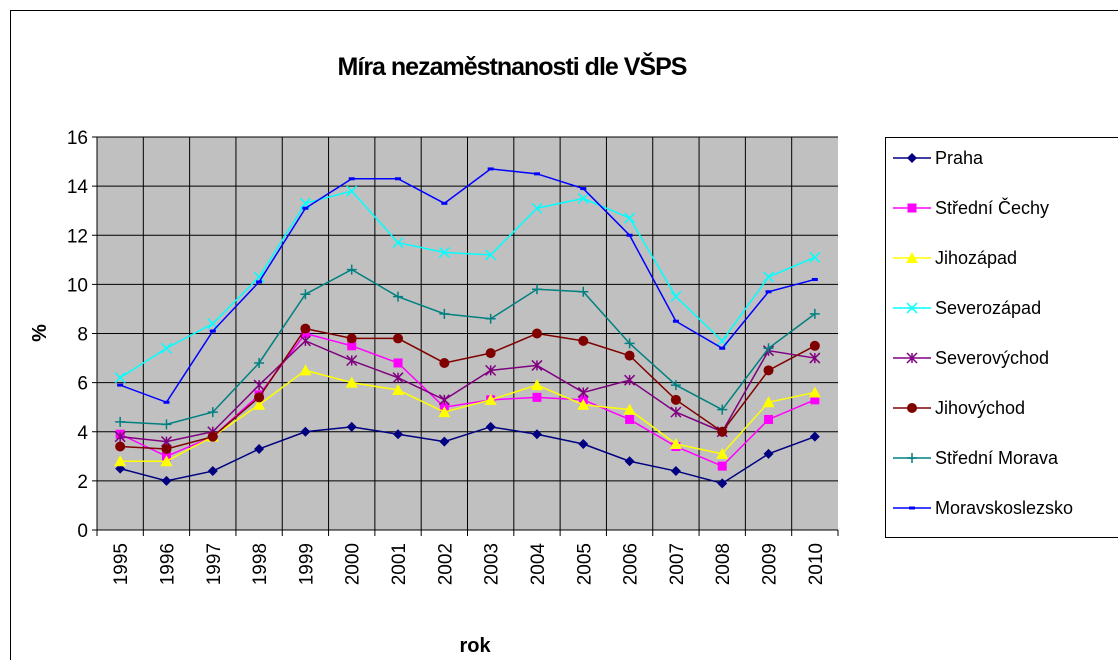 The height and width of the screenshot is (660, 1118). I want to click on x-tick-label: 2005, so click(584, 564).